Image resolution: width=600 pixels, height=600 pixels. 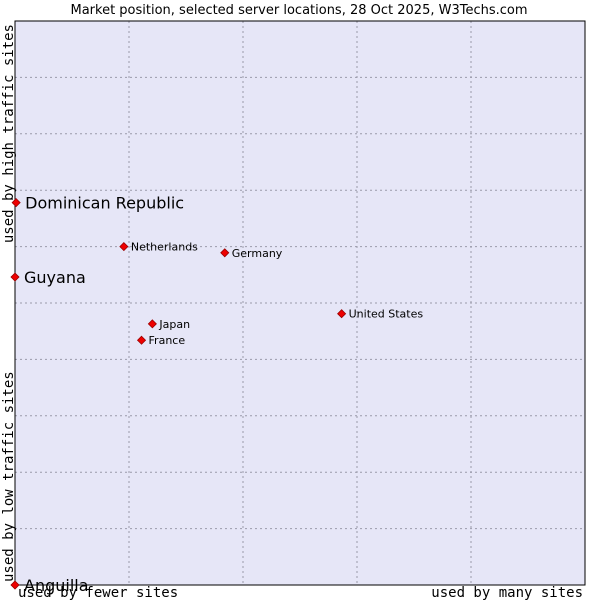 What do you see at coordinates (257, 253) in the screenshot?
I see `point-label: Germany` at bounding box center [257, 253].